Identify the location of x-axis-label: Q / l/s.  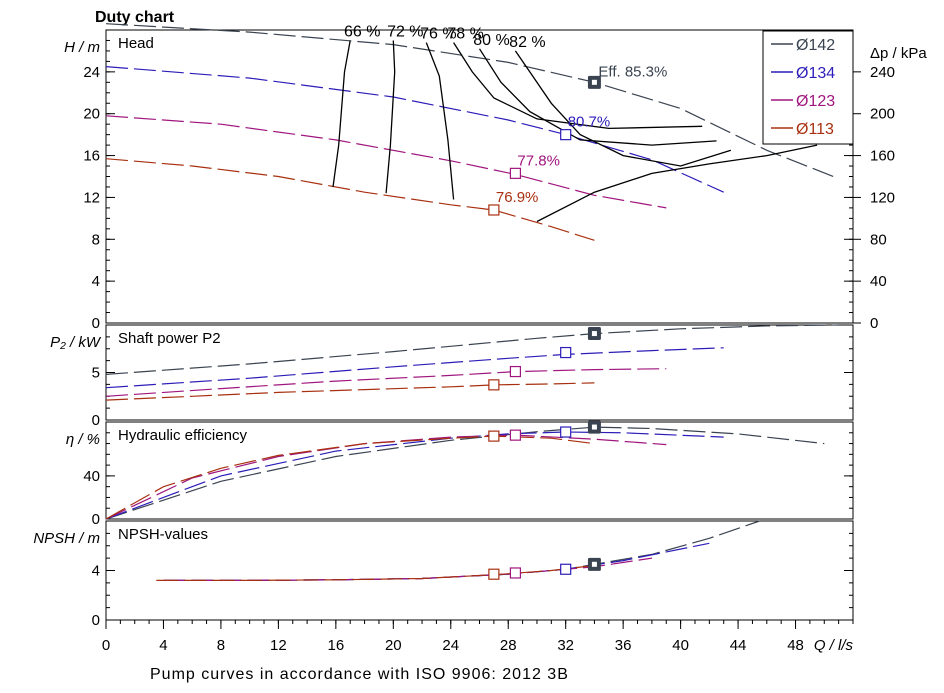
(834, 645).